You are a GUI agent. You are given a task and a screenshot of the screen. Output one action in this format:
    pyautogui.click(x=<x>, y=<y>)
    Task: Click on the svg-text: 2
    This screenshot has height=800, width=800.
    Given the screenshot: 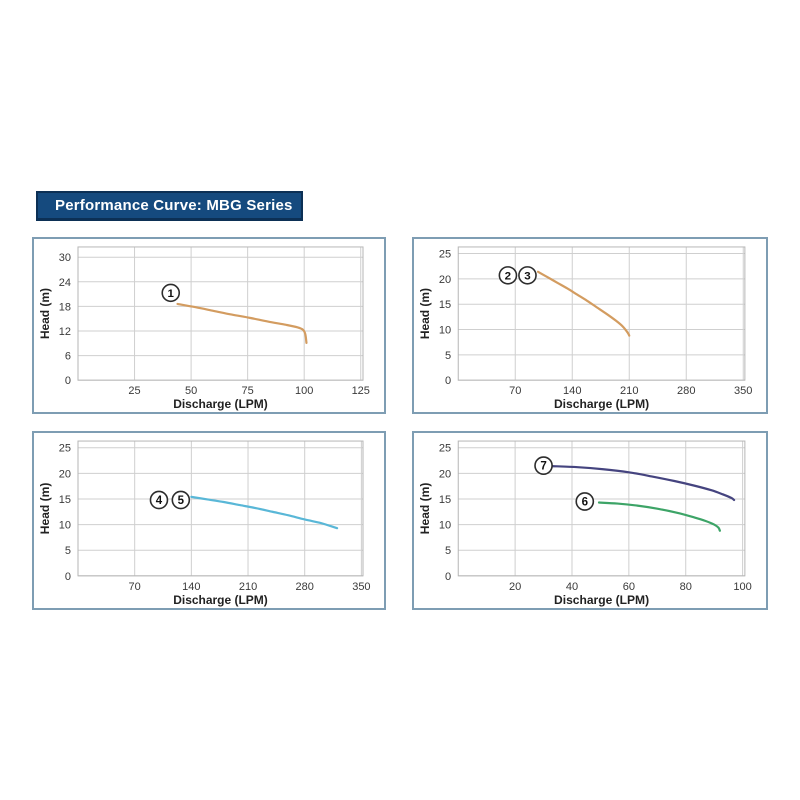 What is the action you would take?
    pyautogui.click(x=508, y=276)
    